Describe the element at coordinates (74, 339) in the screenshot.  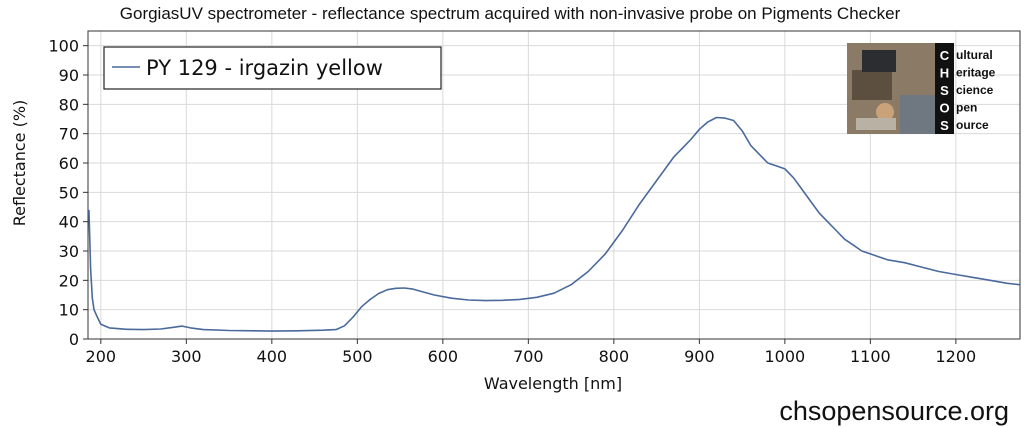
I see `y-tick-label: 0` at that location.